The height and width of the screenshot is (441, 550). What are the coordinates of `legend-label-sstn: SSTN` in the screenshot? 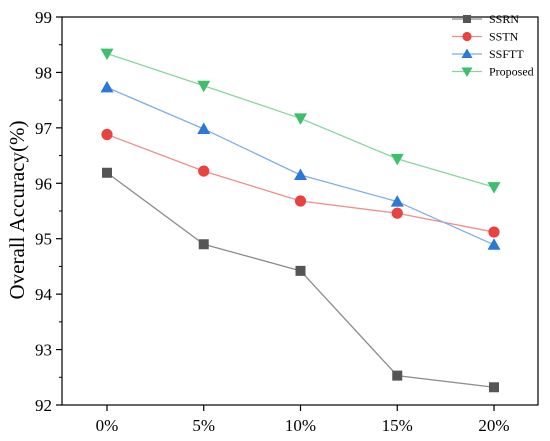 It's located at (504, 37).